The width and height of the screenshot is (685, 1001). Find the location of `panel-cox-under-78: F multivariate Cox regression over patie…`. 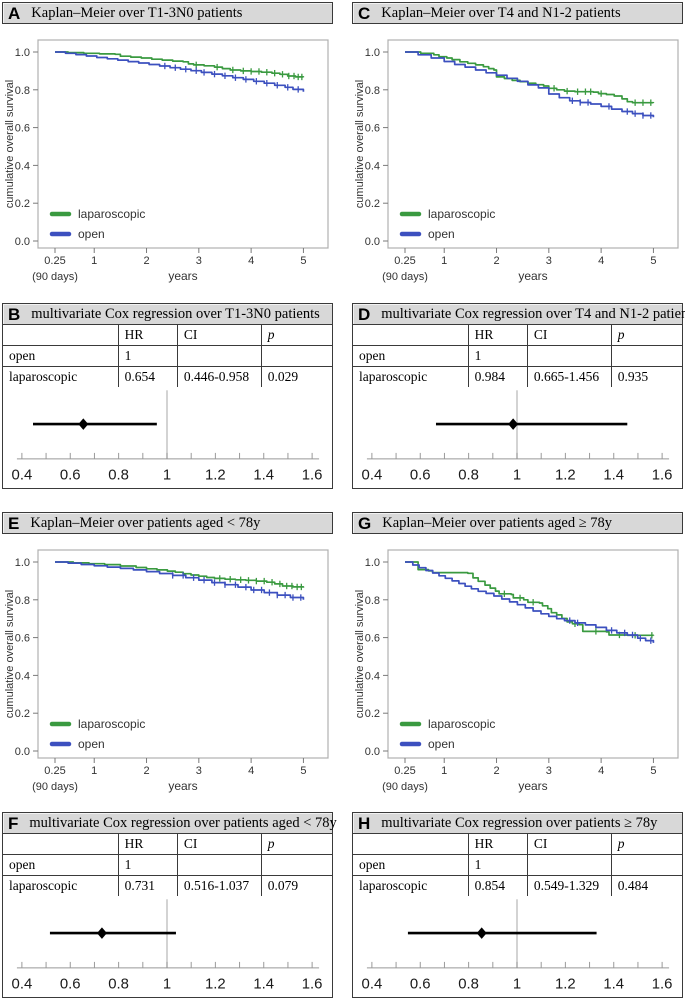

panel-cox-under-78: F multivariate Cox regression over patie… is located at coordinates (169, 905).